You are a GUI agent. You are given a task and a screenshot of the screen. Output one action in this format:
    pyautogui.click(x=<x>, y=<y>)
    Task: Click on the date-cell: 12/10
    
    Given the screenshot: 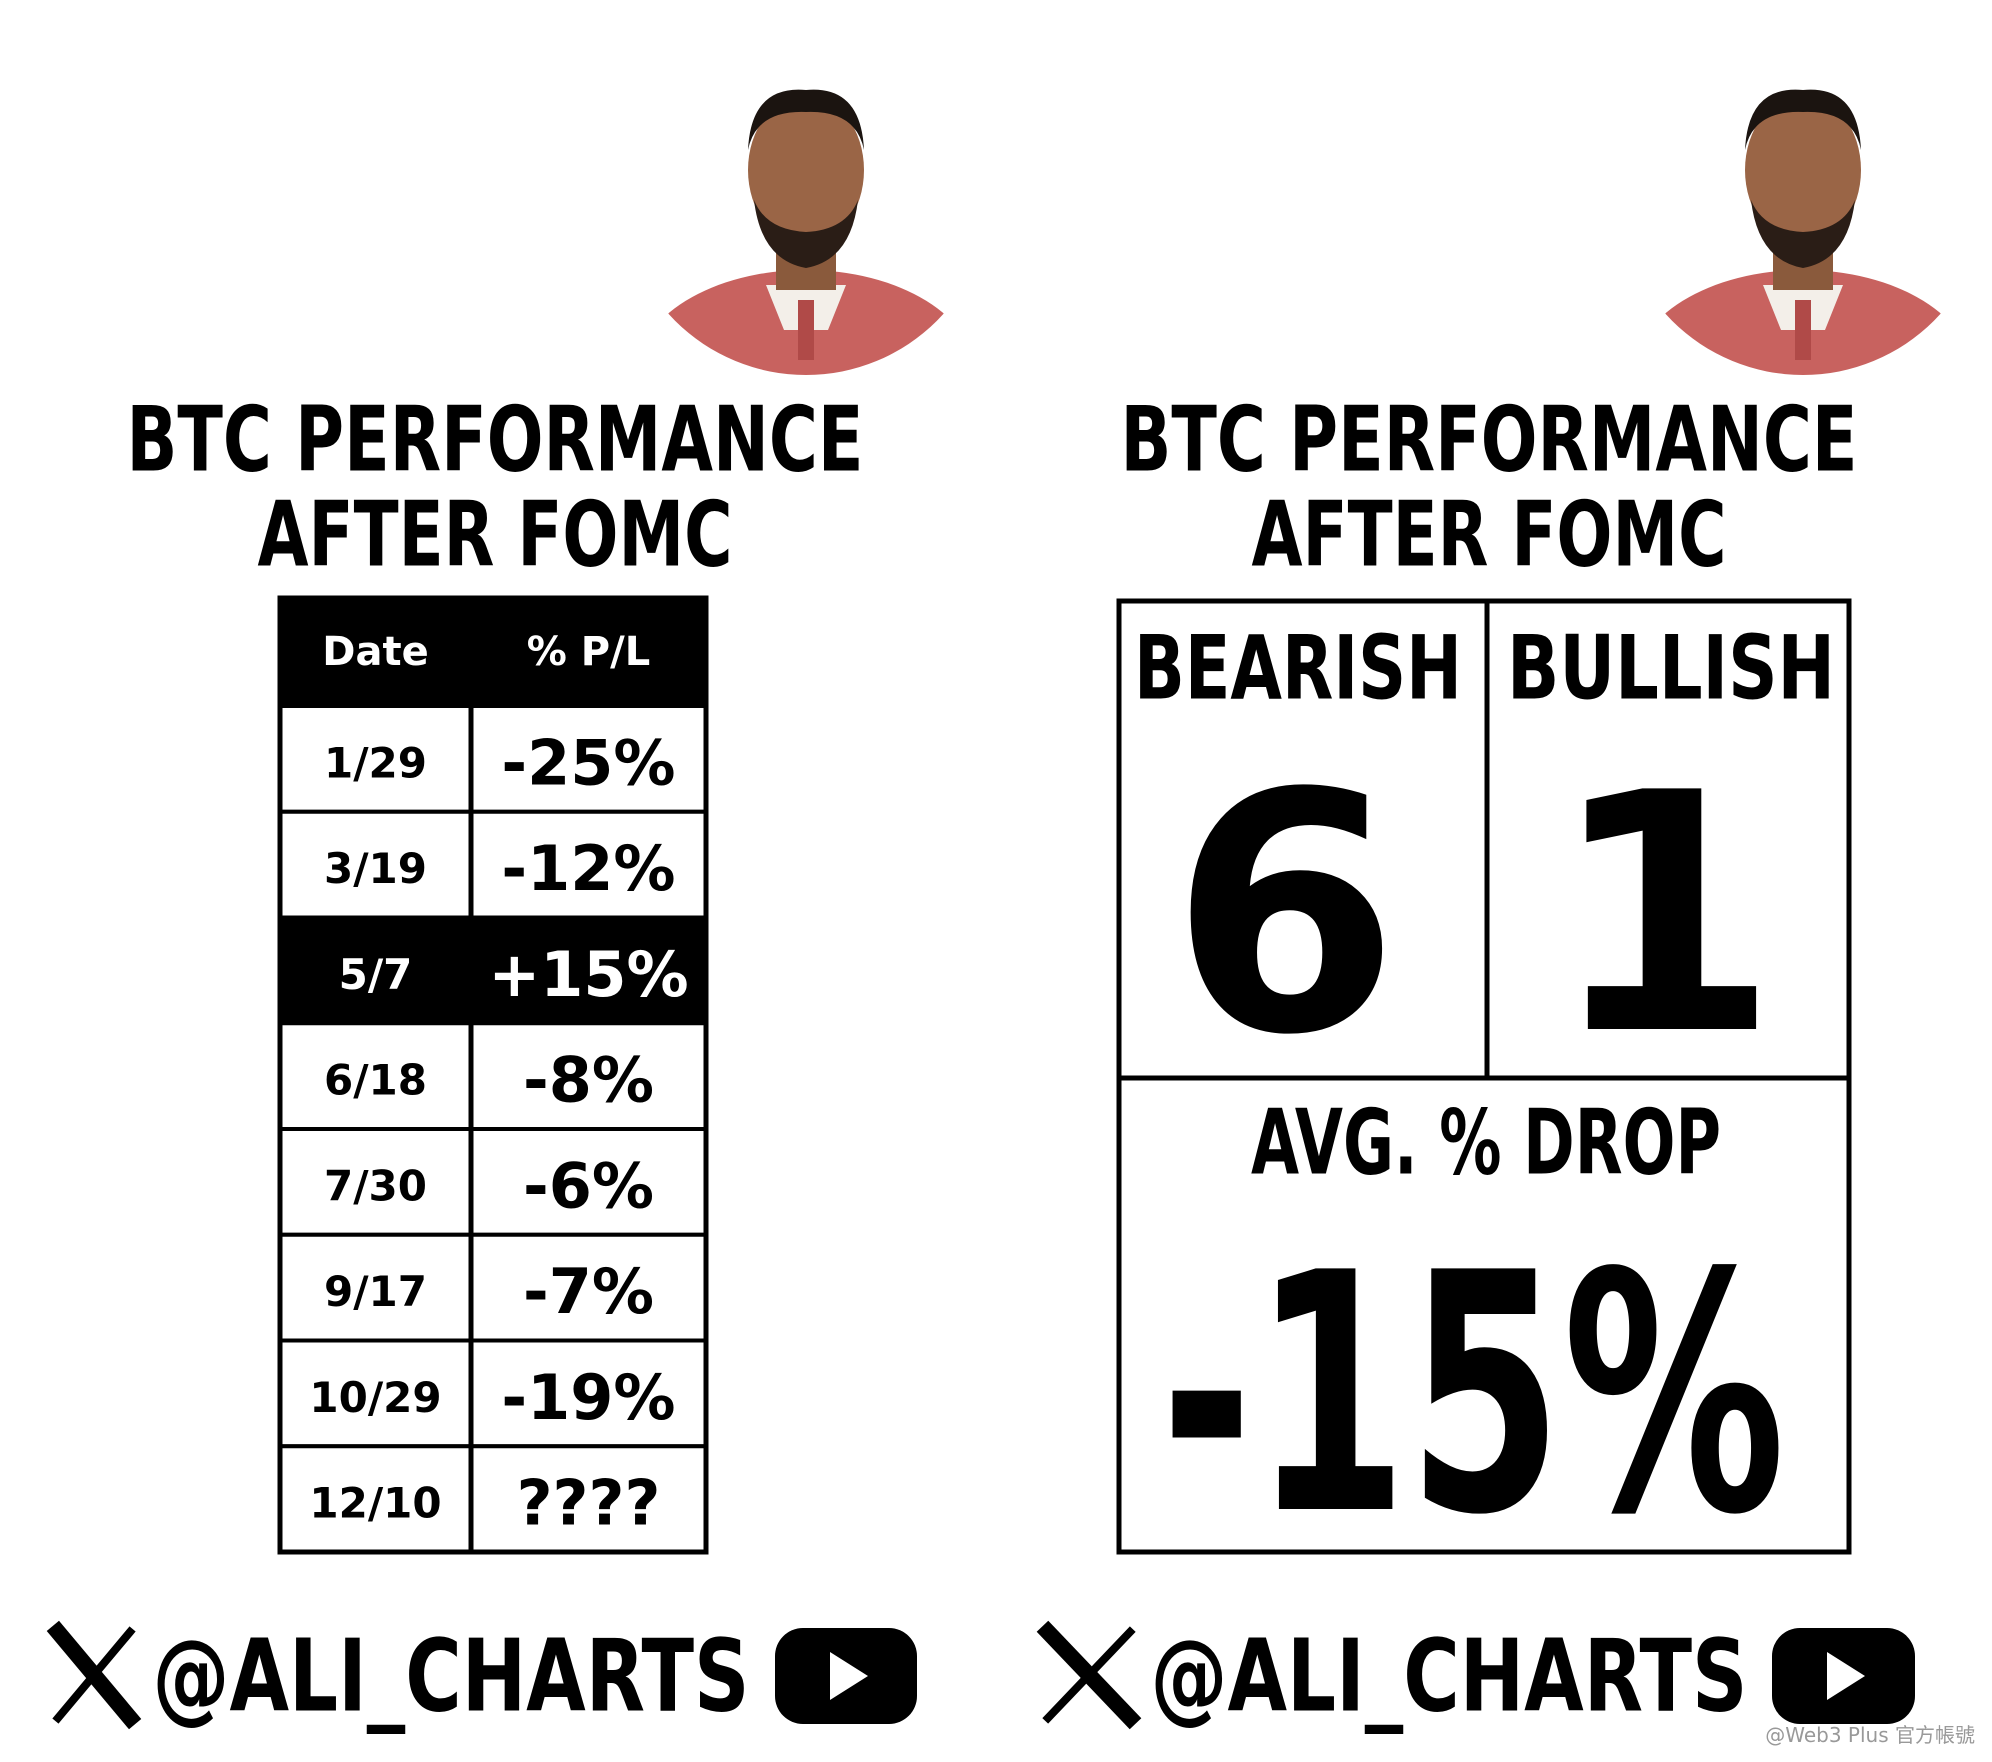 What is the action you would take?
    pyautogui.click(x=375, y=1503)
    